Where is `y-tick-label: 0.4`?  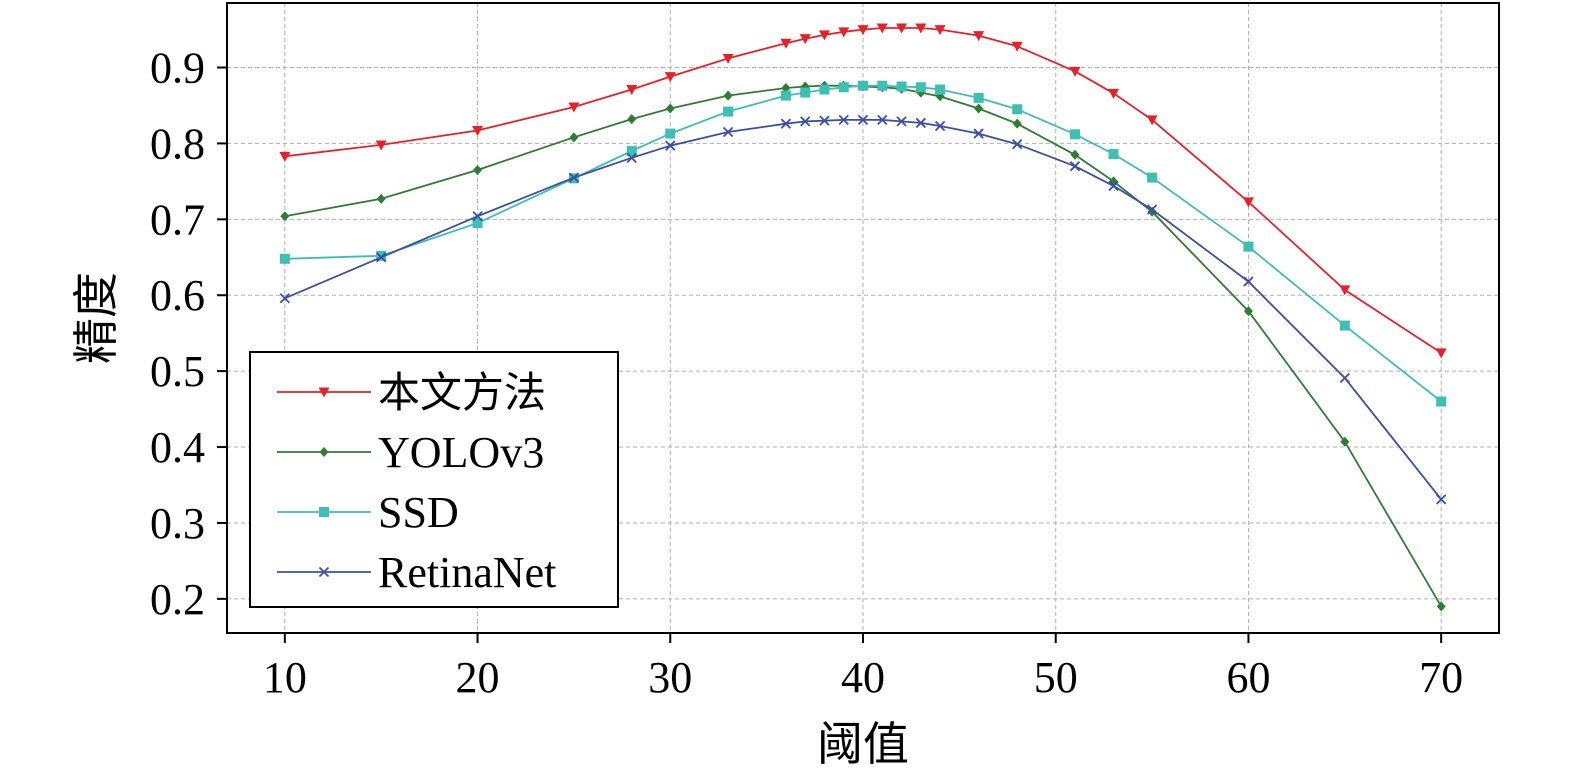 y-tick-label: 0.4 is located at coordinates (177, 447).